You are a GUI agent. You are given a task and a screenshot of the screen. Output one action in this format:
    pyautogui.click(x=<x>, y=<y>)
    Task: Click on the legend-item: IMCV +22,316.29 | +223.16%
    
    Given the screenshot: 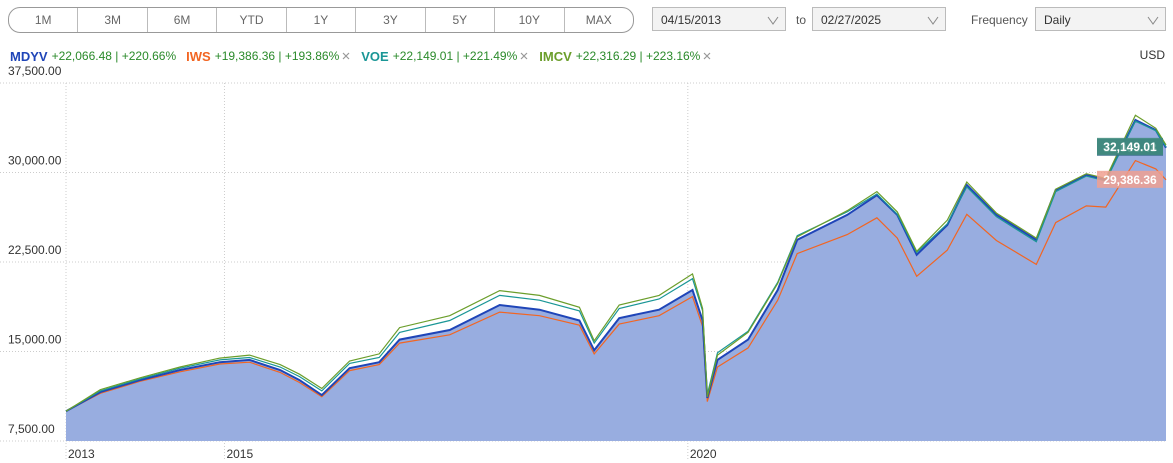 What is the action you would take?
    pyautogui.click(x=625, y=56)
    